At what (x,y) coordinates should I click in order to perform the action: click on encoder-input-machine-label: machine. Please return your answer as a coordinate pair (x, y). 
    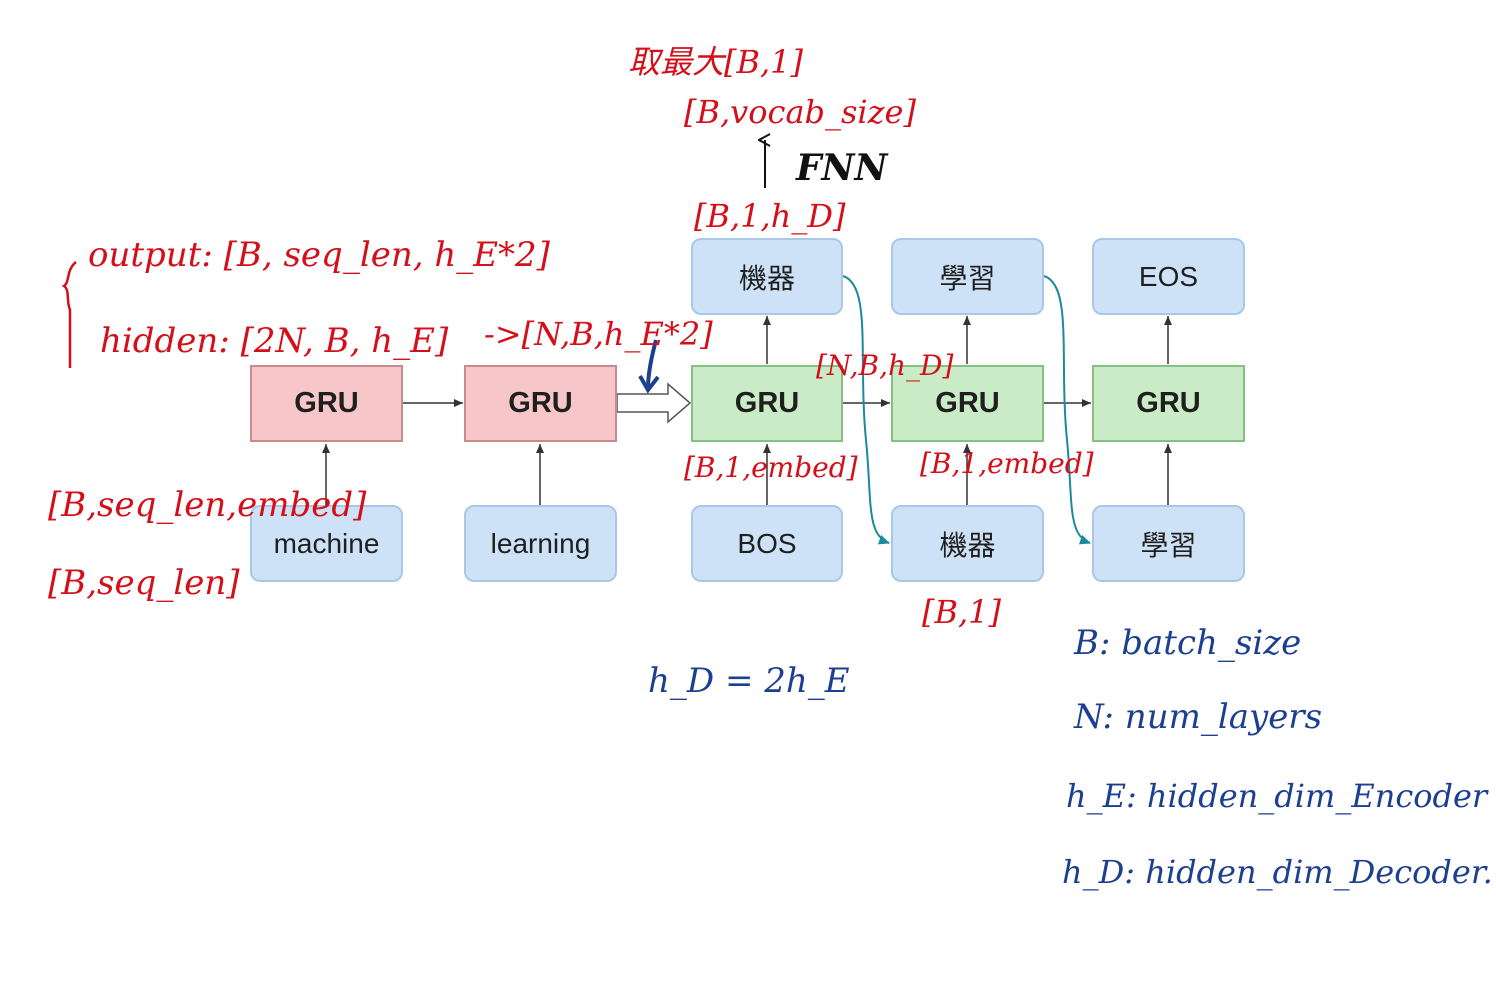
    Looking at the image, I should click on (326, 543).